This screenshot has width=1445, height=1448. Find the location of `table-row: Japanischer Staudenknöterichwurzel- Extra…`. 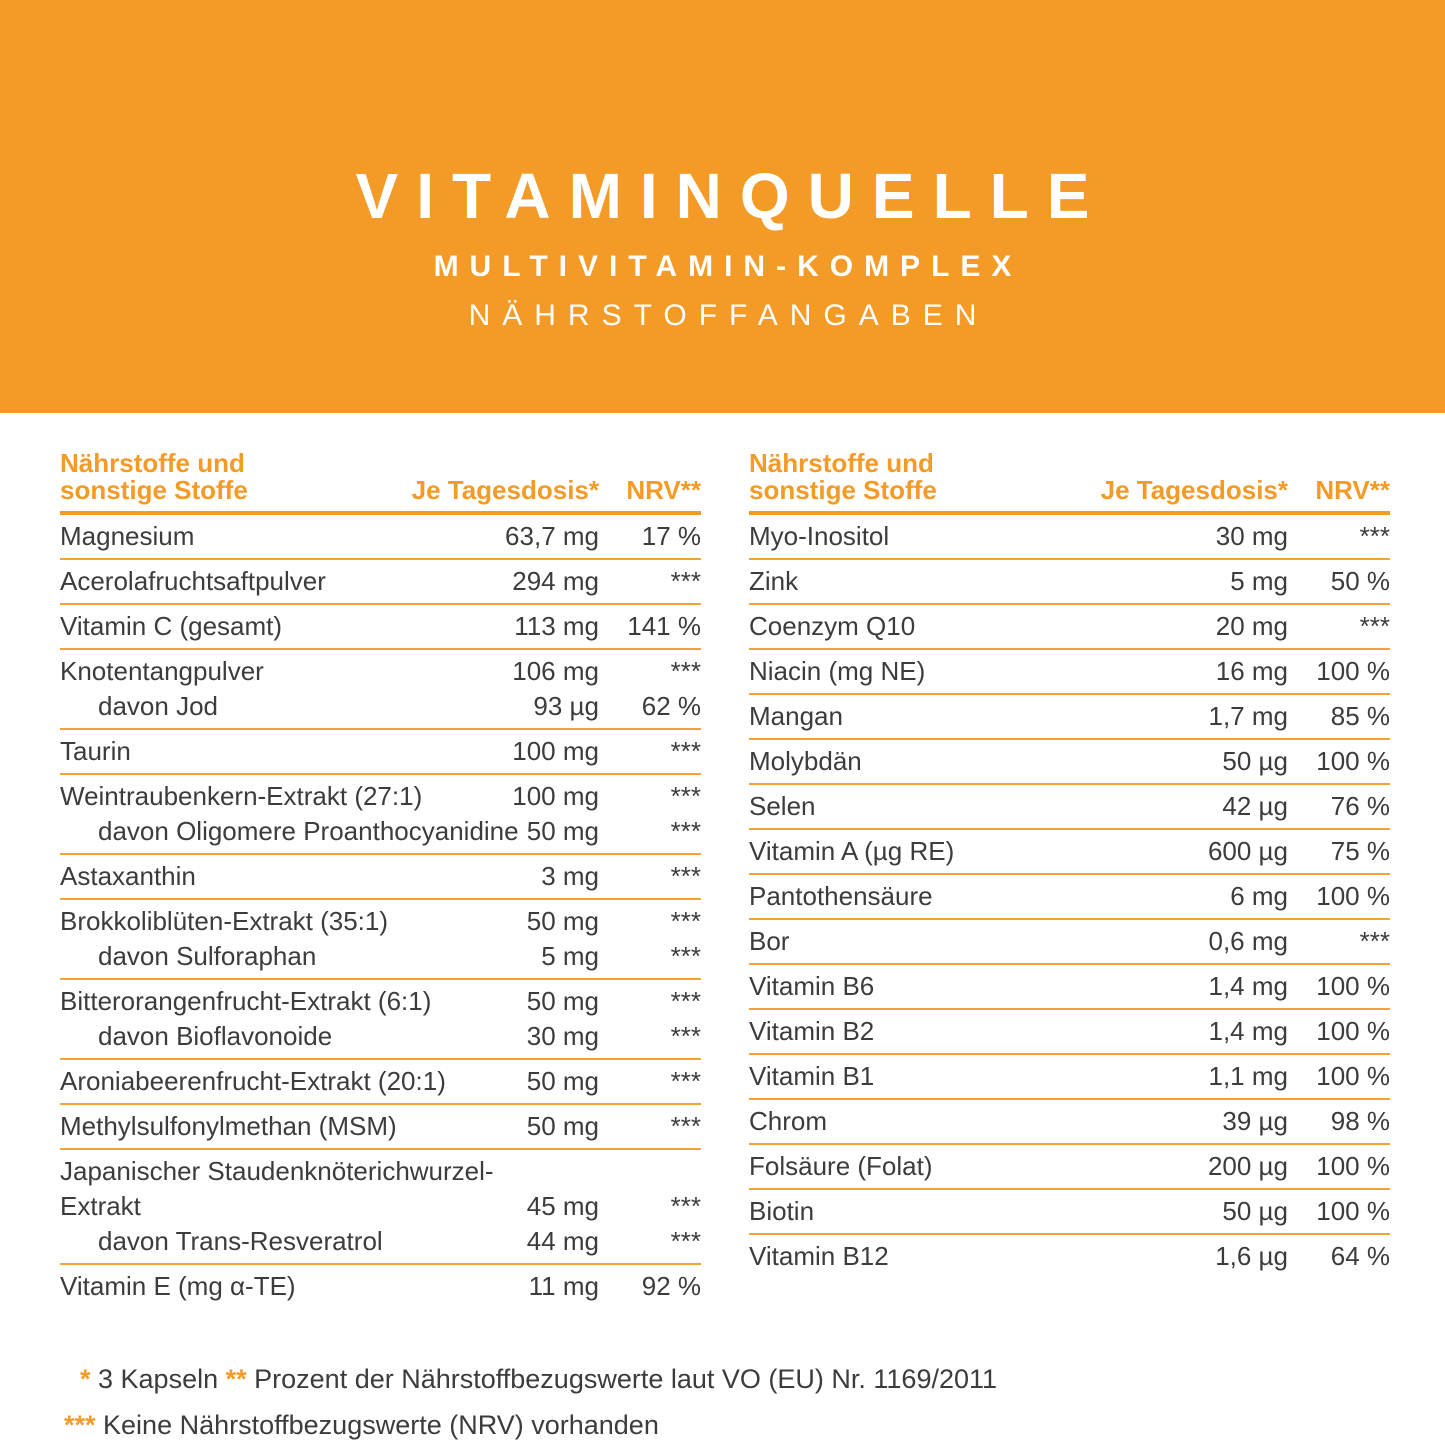

table-row: Japanischer Staudenknöterichwurzel- Extra… is located at coordinates (380, 1207).